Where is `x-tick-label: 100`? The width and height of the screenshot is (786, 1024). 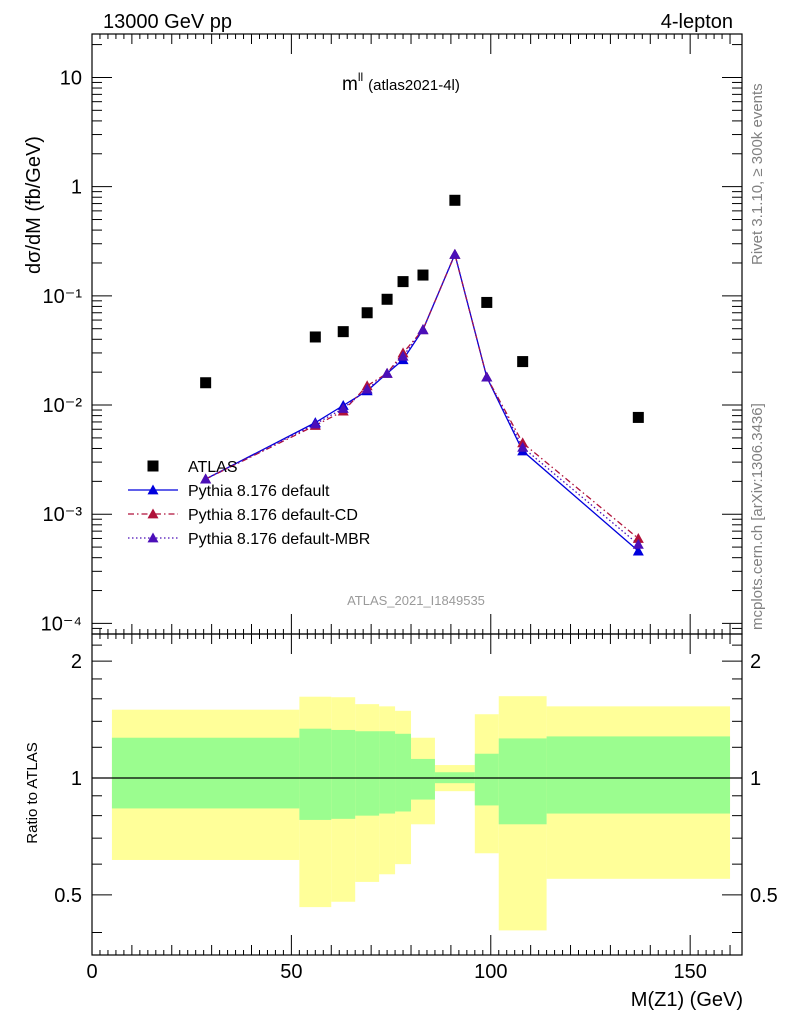 x-tick-label: 100 is located at coordinates (490, 972).